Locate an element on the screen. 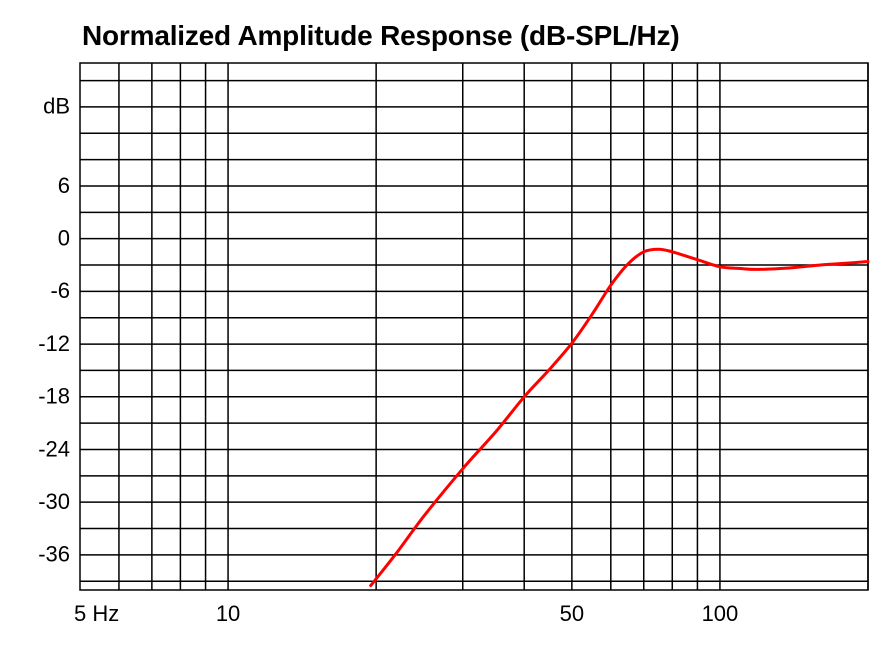 Image resolution: width=896 pixels, height=651 pixels. y-tick-label: -12 is located at coordinates (54, 343).